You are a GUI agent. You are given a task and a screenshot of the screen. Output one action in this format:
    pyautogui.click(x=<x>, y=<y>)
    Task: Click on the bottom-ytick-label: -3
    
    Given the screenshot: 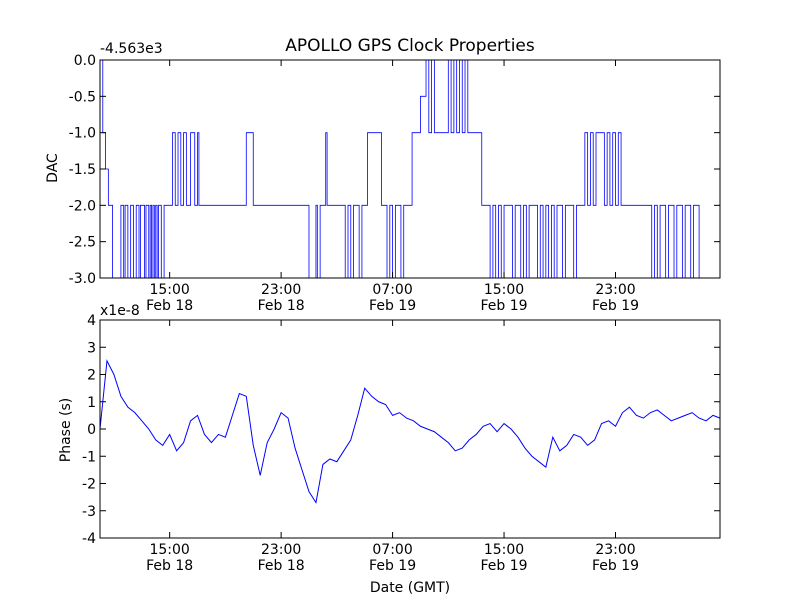 What is the action you would take?
    pyautogui.click(x=89, y=512)
    